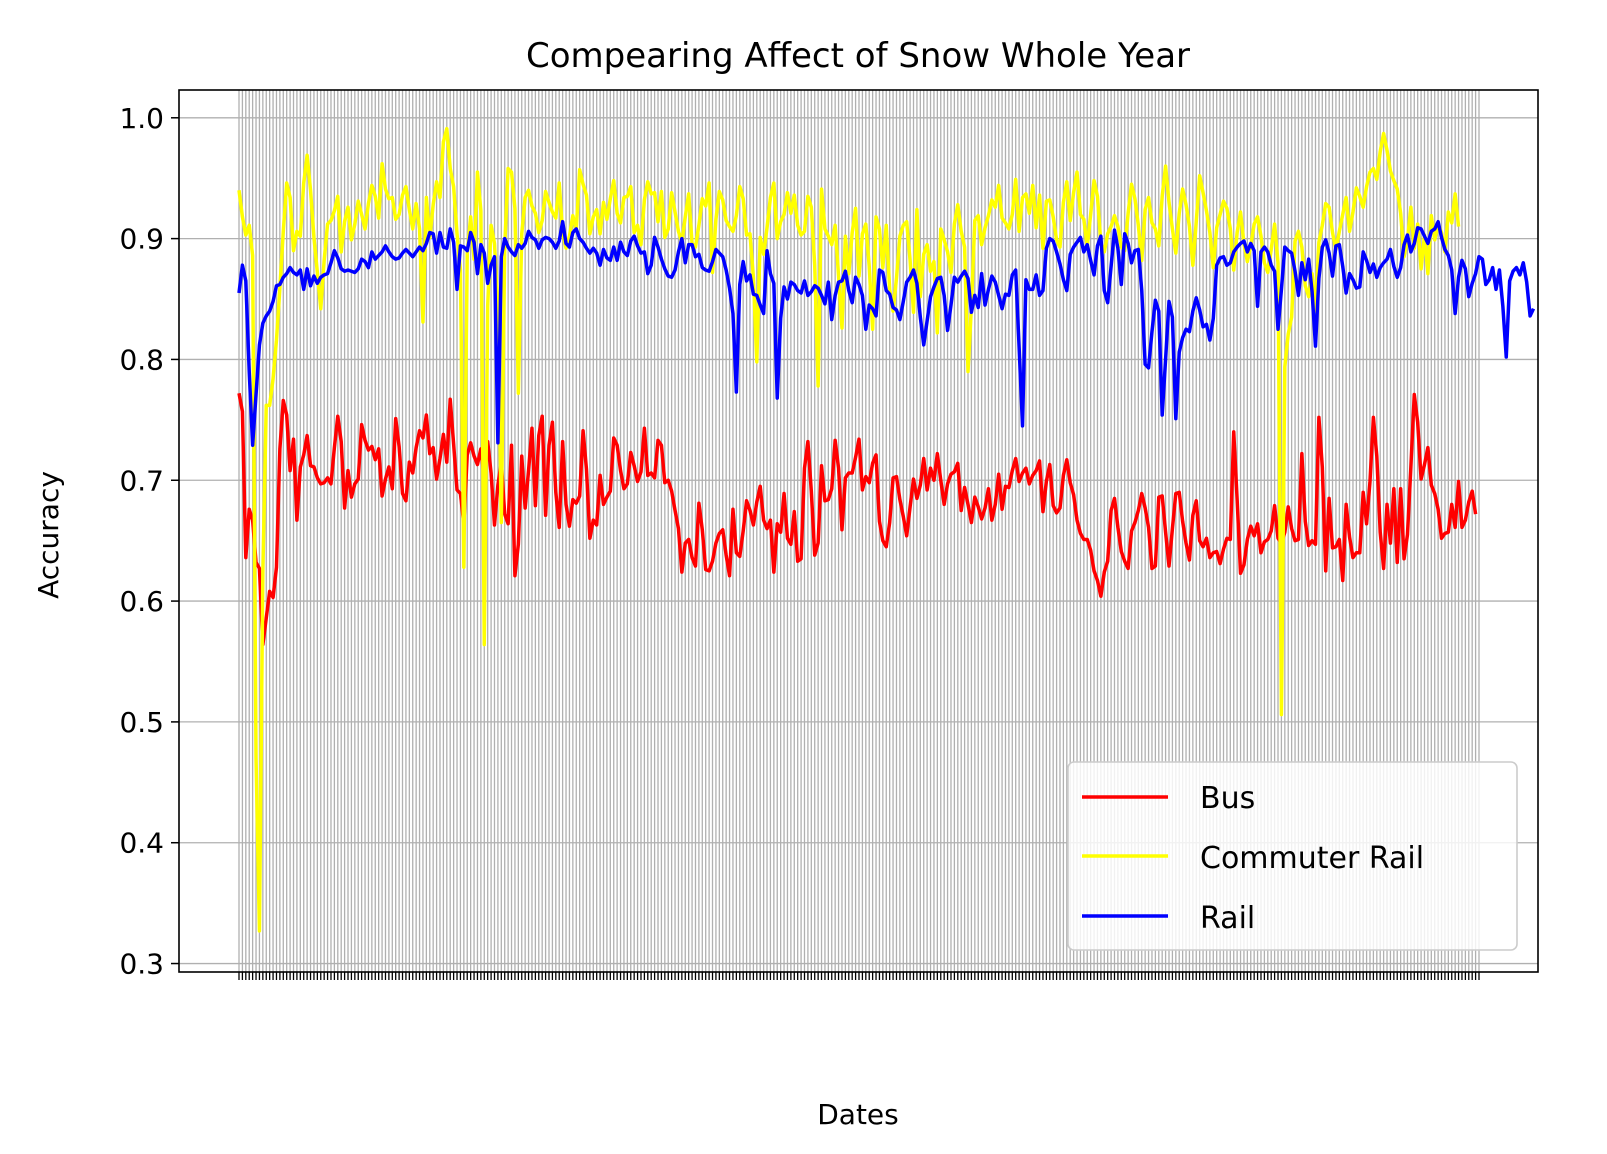 This screenshot has height=1154, width=1607. What do you see at coordinates (1312, 858) in the screenshot?
I see `legend-label-commuter-rail: Commuter Rail` at bounding box center [1312, 858].